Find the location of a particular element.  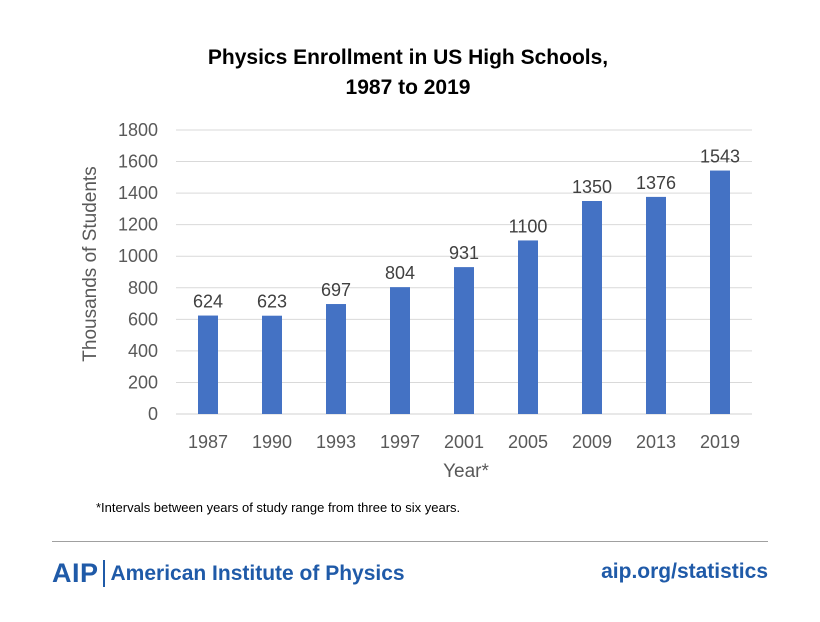

aip-logo: AIP American Institute of Physics is located at coordinates (228, 573).